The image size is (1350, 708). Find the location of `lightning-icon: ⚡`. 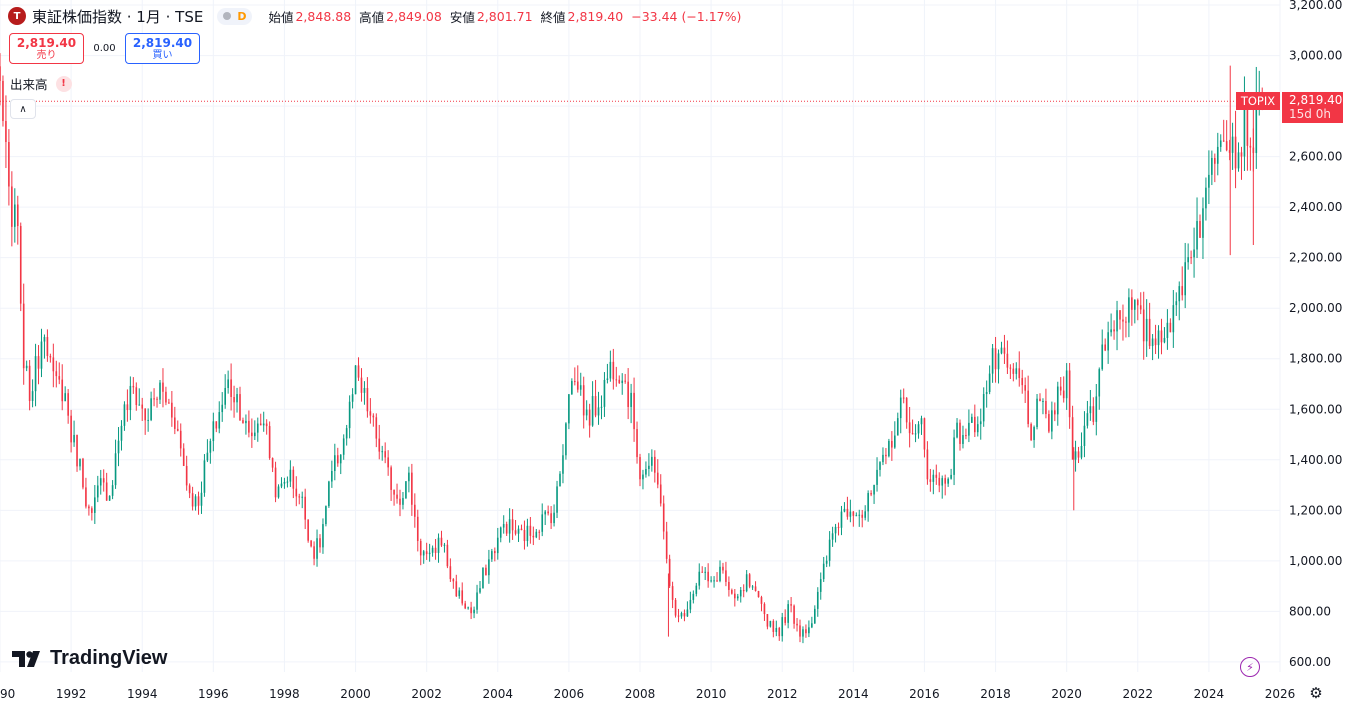

lightning-icon: ⚡ is located at coordinates (1250, 667).